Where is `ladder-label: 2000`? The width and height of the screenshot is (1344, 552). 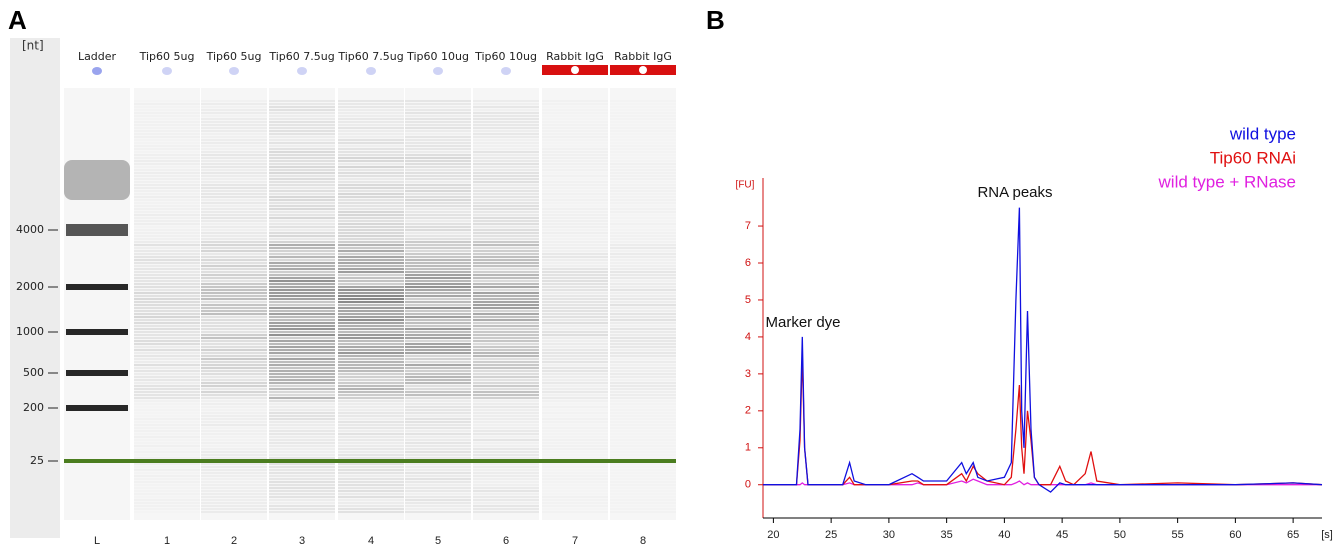
ladder-label: 2000 is located at coordinates (30, 286).